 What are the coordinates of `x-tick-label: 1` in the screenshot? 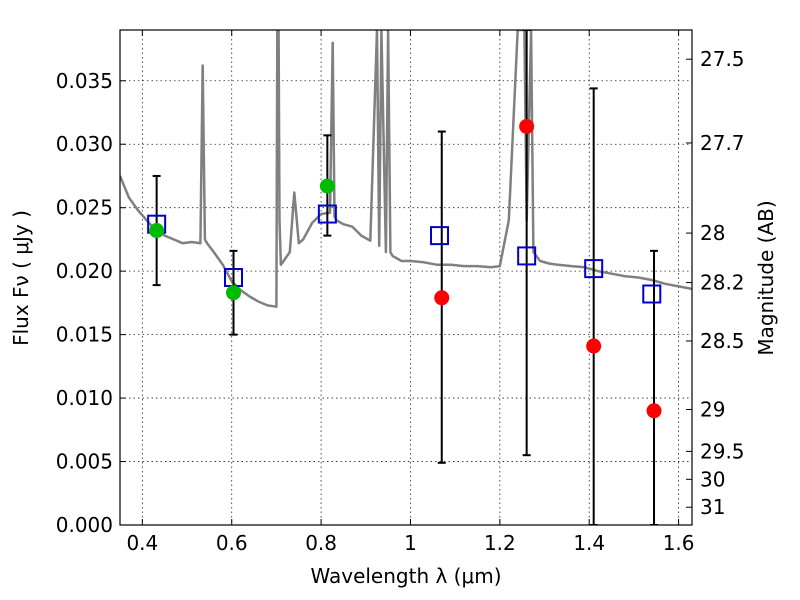 It's located at (410, 543).